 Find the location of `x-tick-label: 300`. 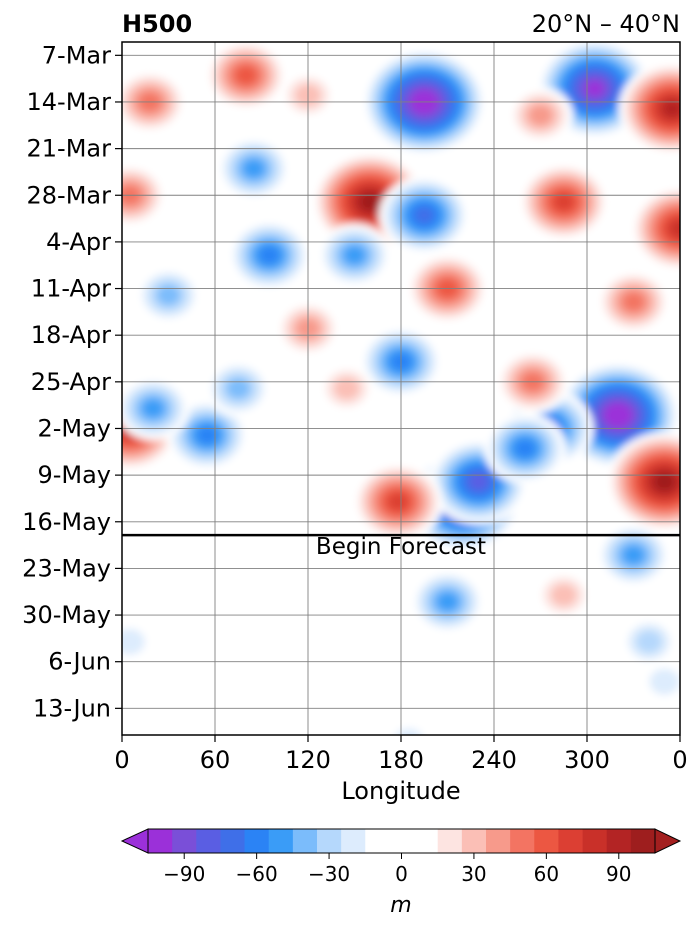

x-tick-label: 300 is located at coordinates (587, 760).